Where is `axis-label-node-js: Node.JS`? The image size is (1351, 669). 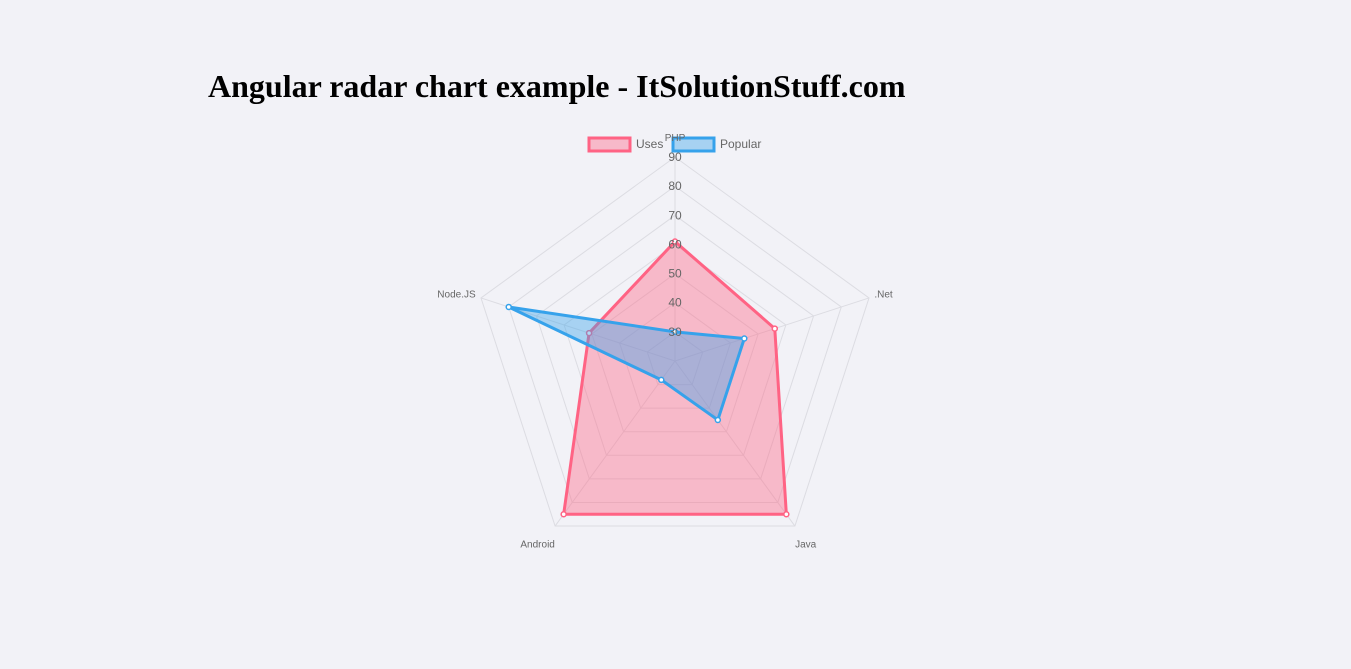 axis-label-node-js: Node.JS is located at coordinates (456, 295).